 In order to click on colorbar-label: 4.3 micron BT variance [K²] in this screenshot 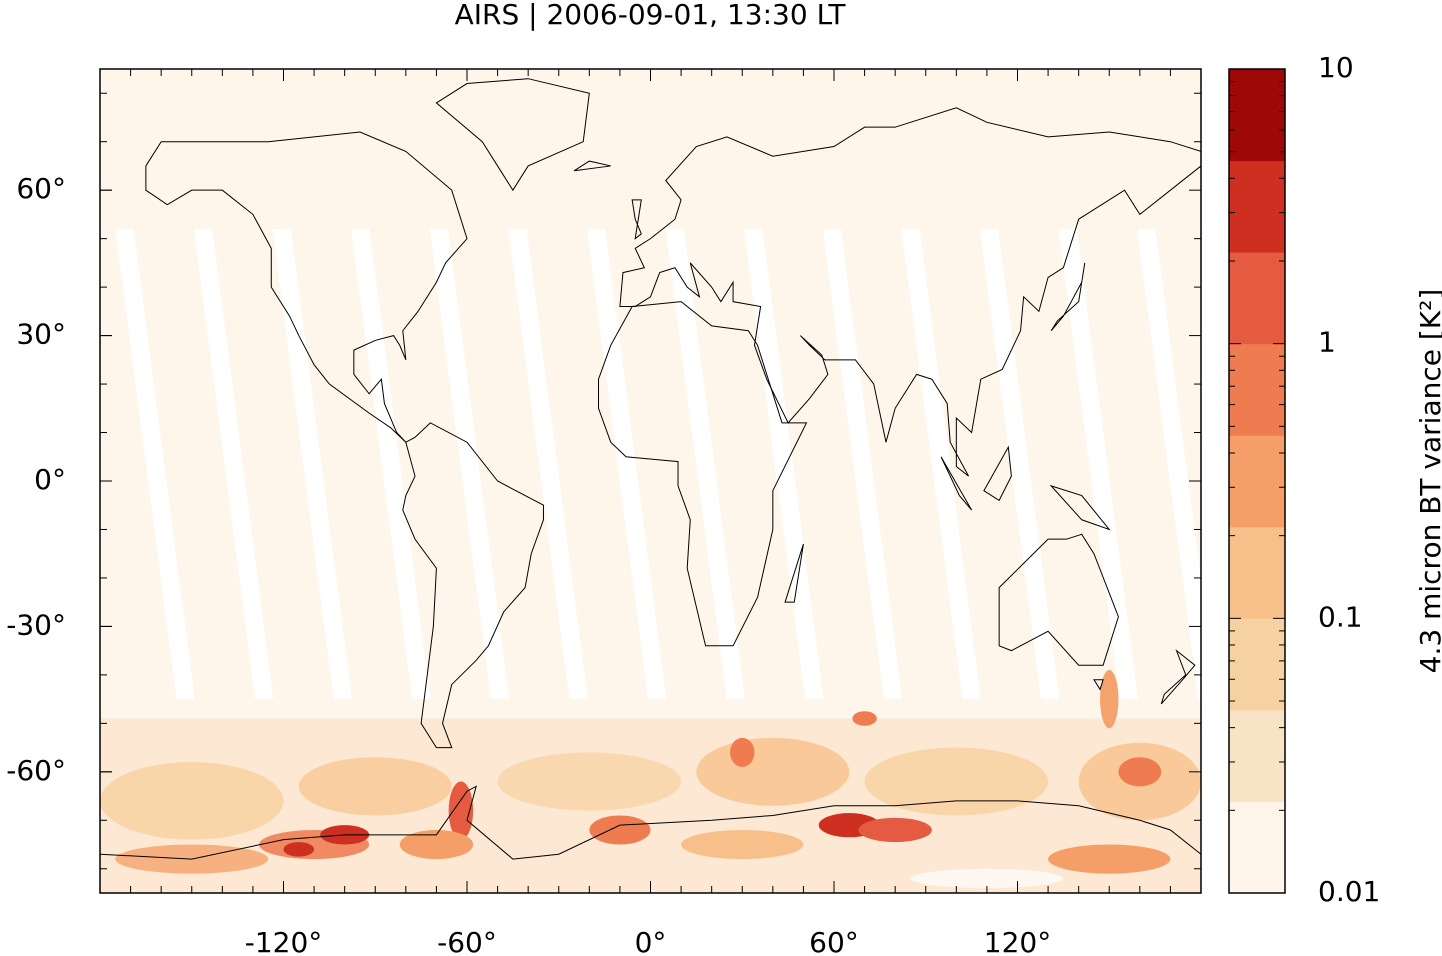, I will do `click(1428, 481)`.